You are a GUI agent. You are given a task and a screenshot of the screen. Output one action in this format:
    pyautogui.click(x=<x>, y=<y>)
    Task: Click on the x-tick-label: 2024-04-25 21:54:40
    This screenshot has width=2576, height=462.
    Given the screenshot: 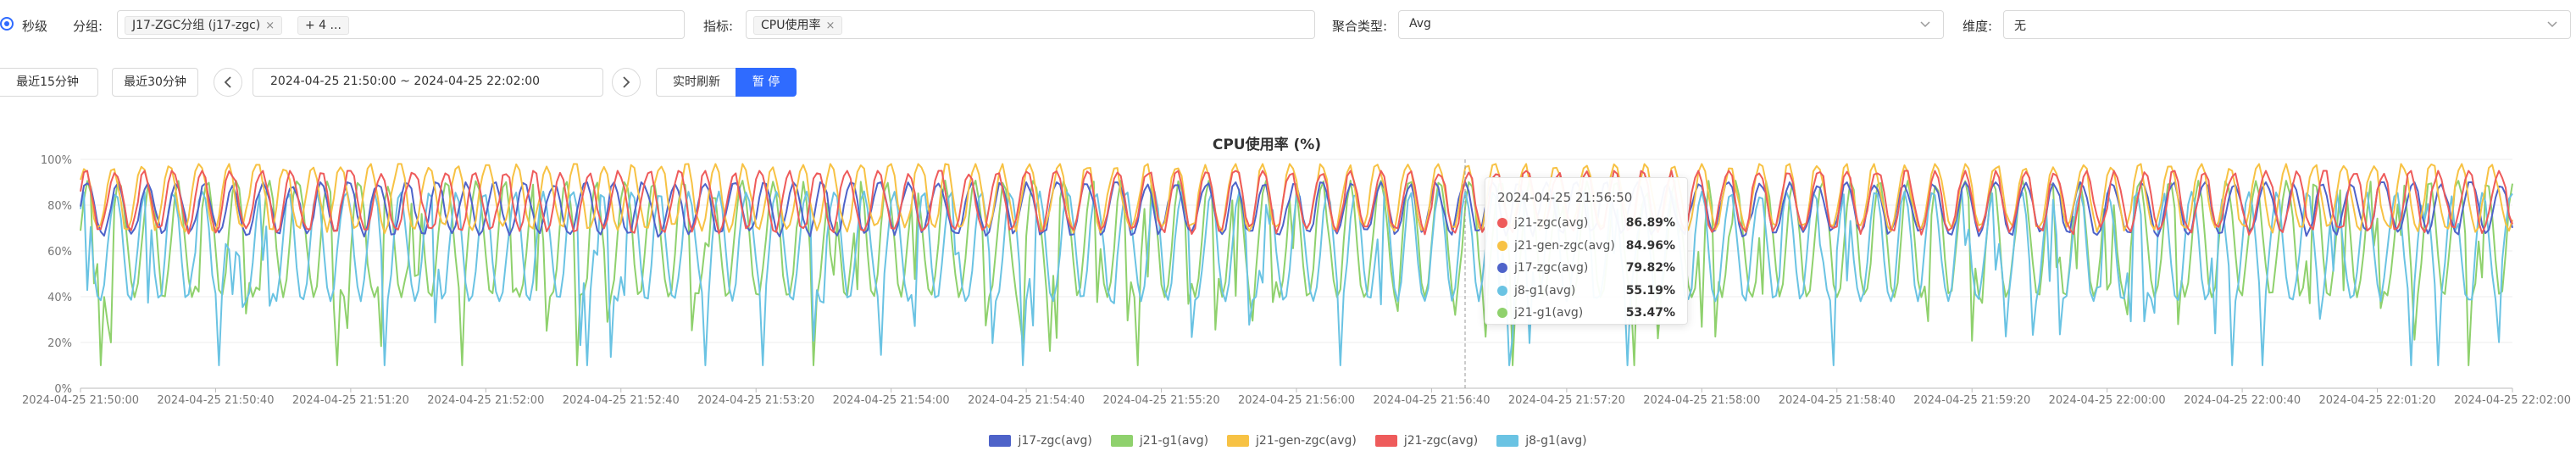 What is the action you would take?
    pyautogui.click(x=1026, y=400)
    